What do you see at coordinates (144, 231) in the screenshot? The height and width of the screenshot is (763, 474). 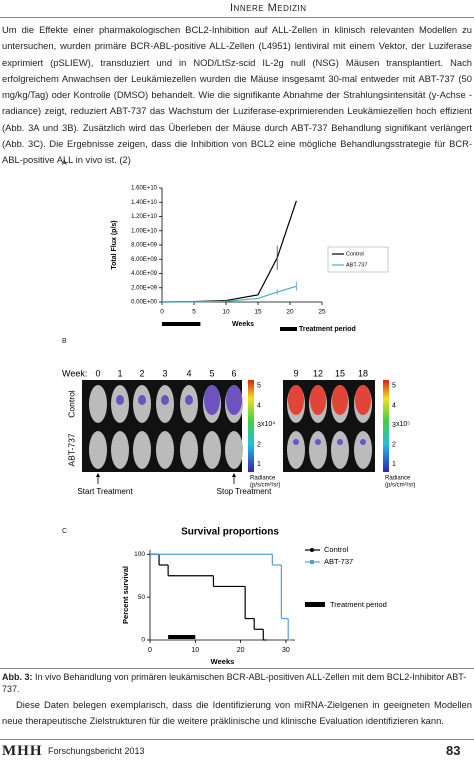 I see `y-tick-label: 1.00E+10` at bounding box center [144, 231].